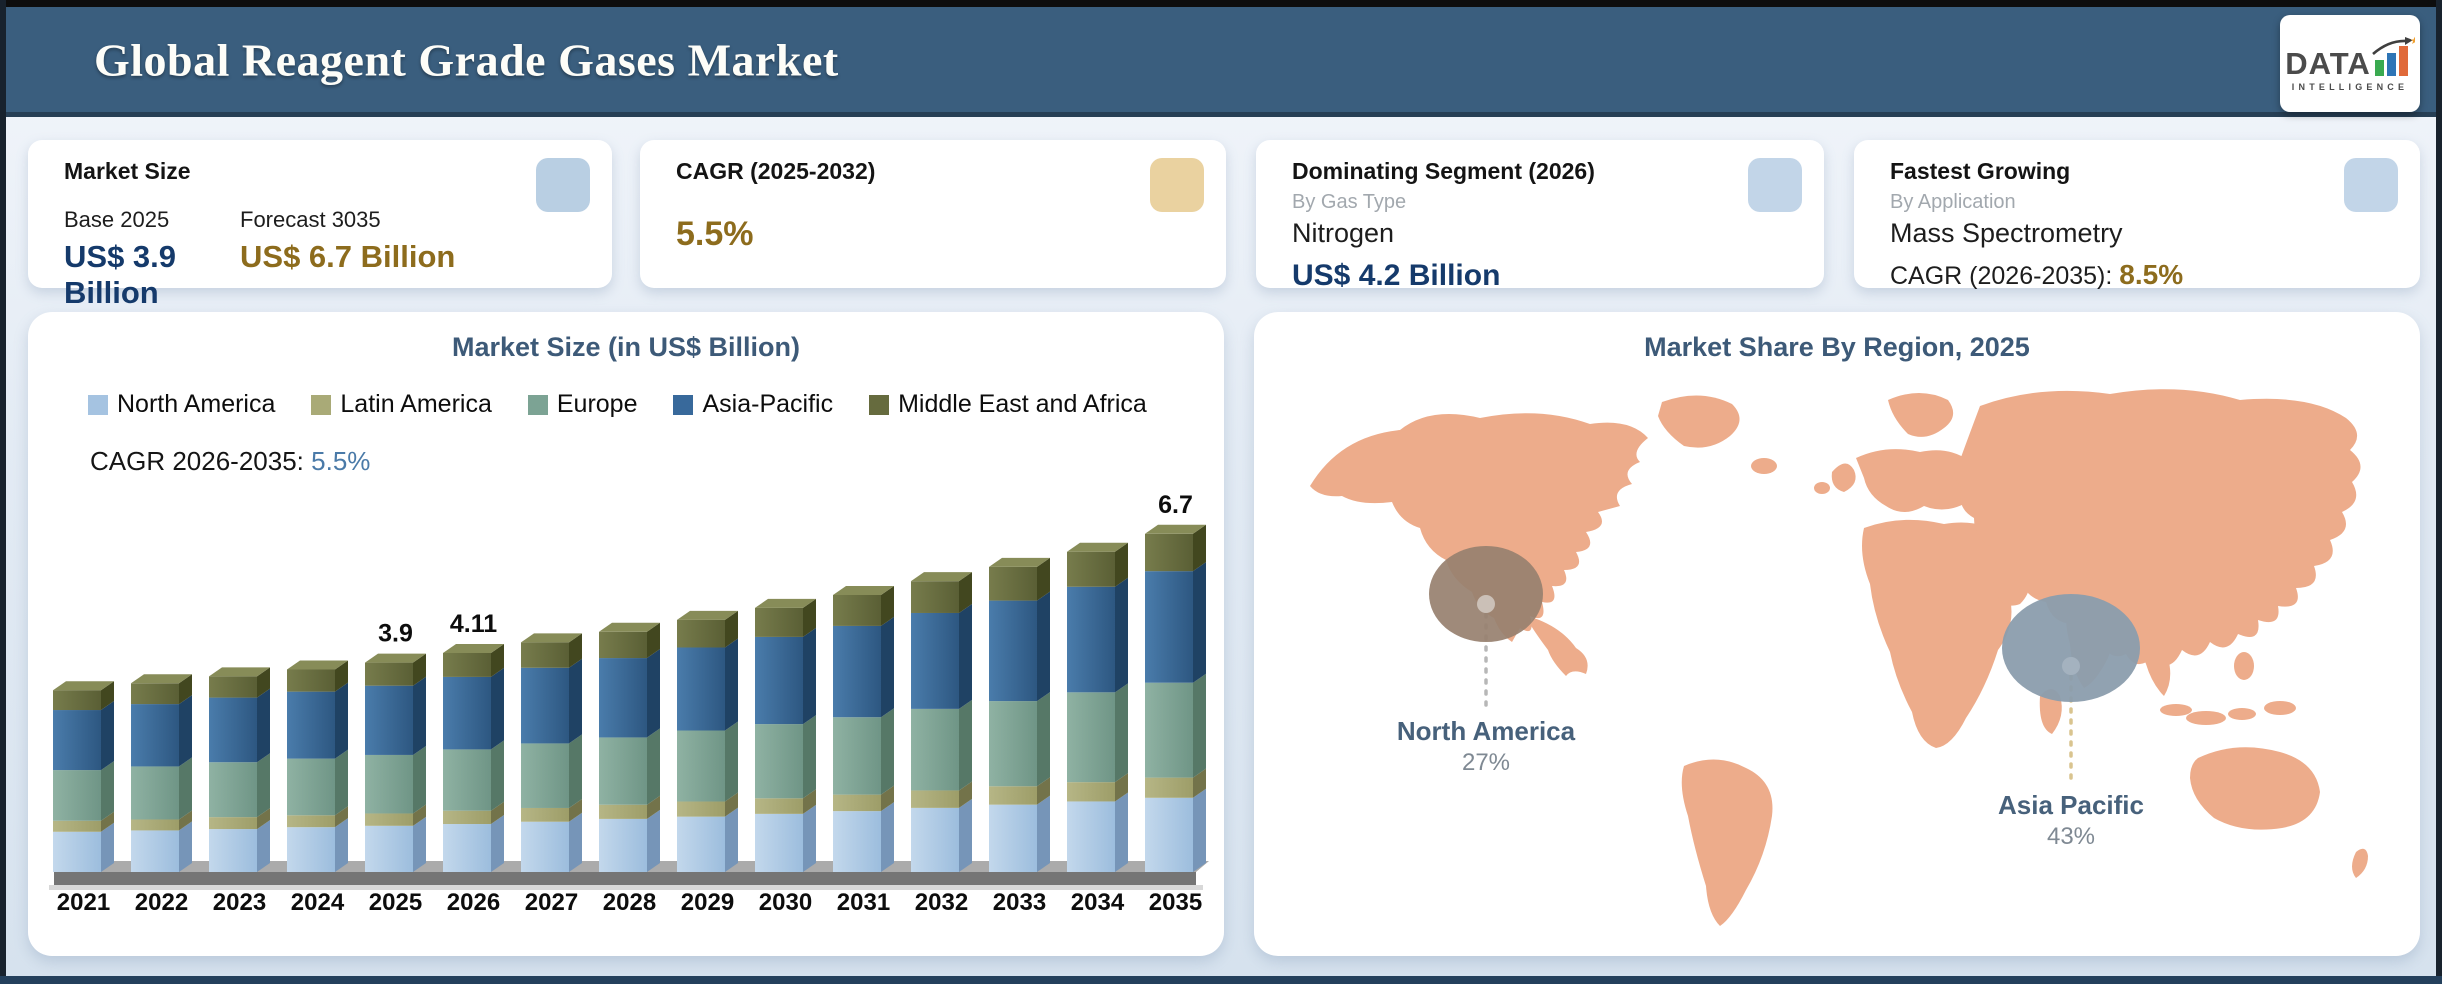  What do you see at coordinates (2151, 274) in the screenshot?
I see `growth-cagr-value: 8.5%` at bounding box center [2151, 274].